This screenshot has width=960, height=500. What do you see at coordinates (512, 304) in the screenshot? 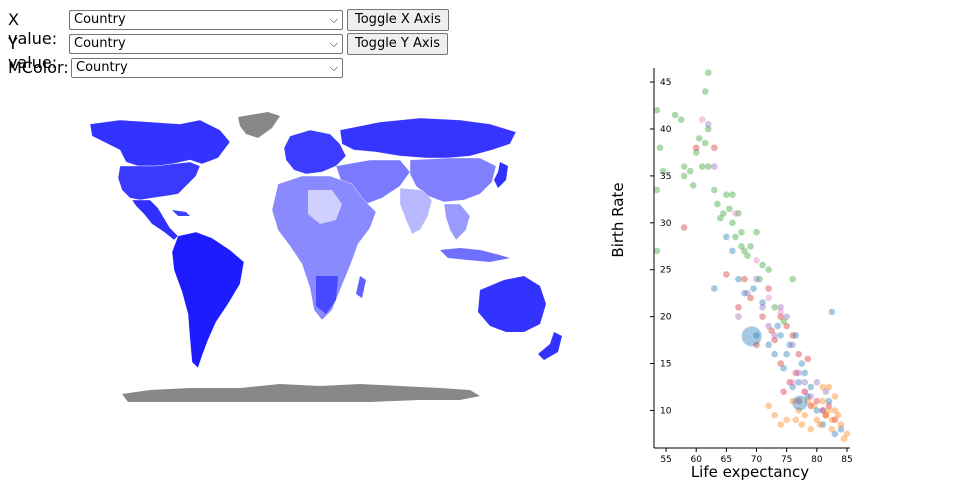
I see `map-region-australia` at bounding box center [512, 304].